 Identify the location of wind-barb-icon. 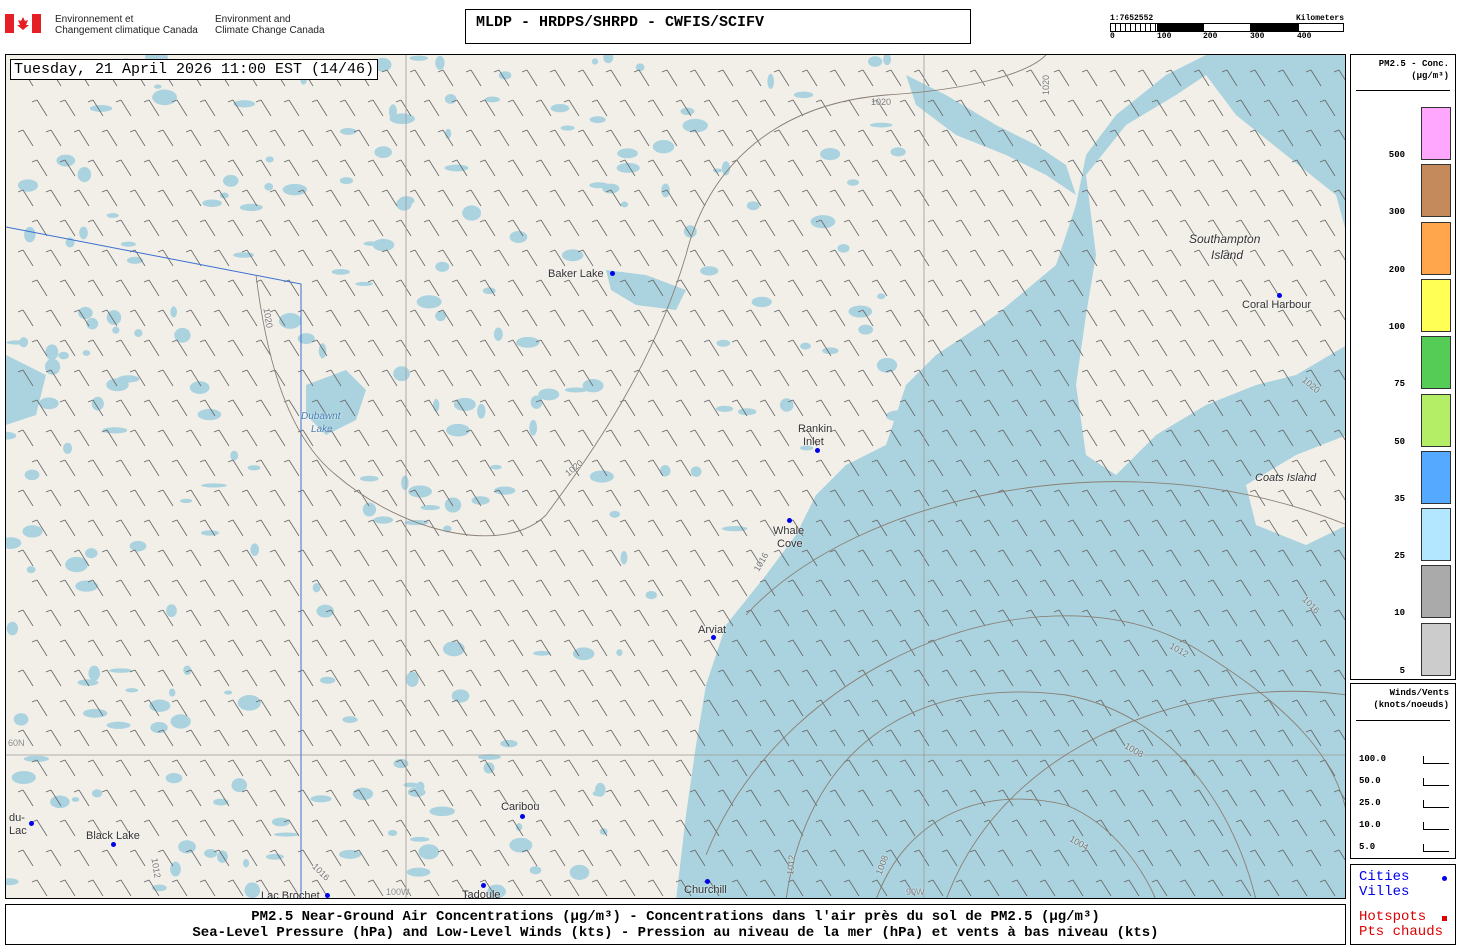
(1436, 804).